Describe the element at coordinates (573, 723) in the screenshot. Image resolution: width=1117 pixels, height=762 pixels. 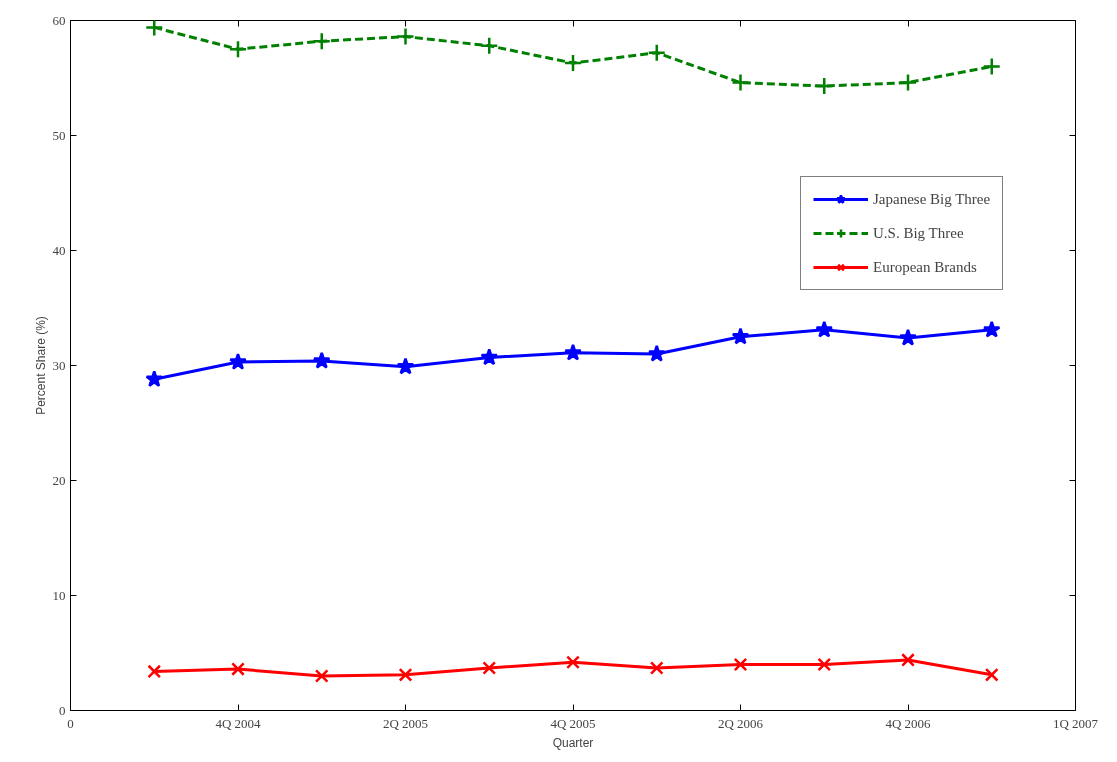
I see `x-tick-label: 4Q 2005` at that location.